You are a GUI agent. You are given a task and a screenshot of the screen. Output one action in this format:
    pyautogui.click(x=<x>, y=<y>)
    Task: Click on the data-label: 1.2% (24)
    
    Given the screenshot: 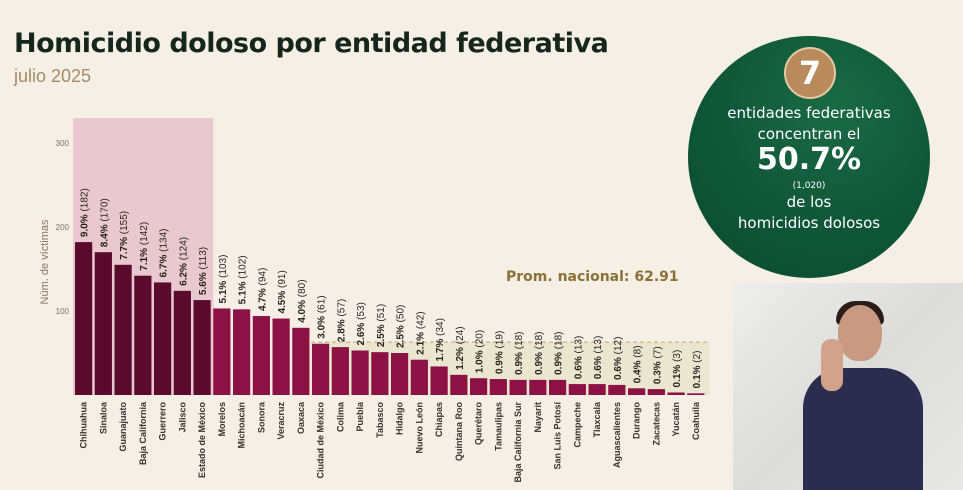 What is the action you would take?
    pyautogui.click(x=460, y=347)
    